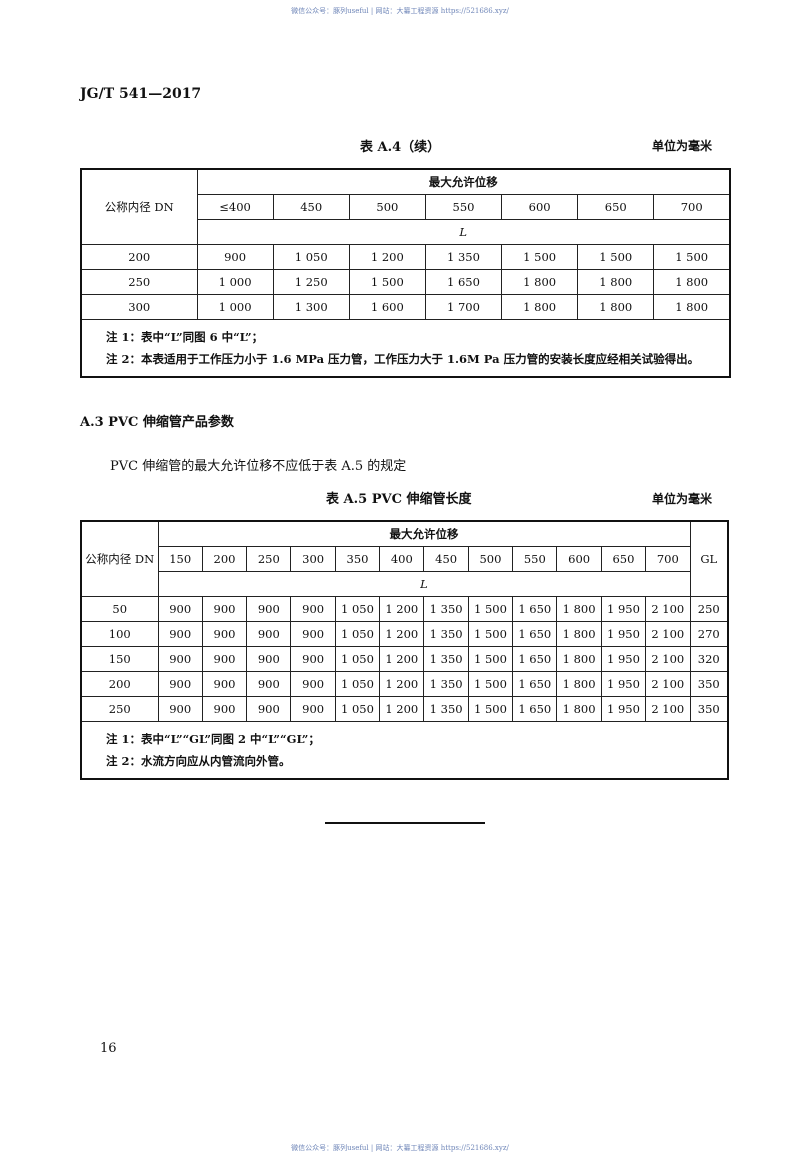  What do you see at coordinates (119, 659) in the screenshot?
I see `dn-cell: 150` at bounding box center [119, 659].